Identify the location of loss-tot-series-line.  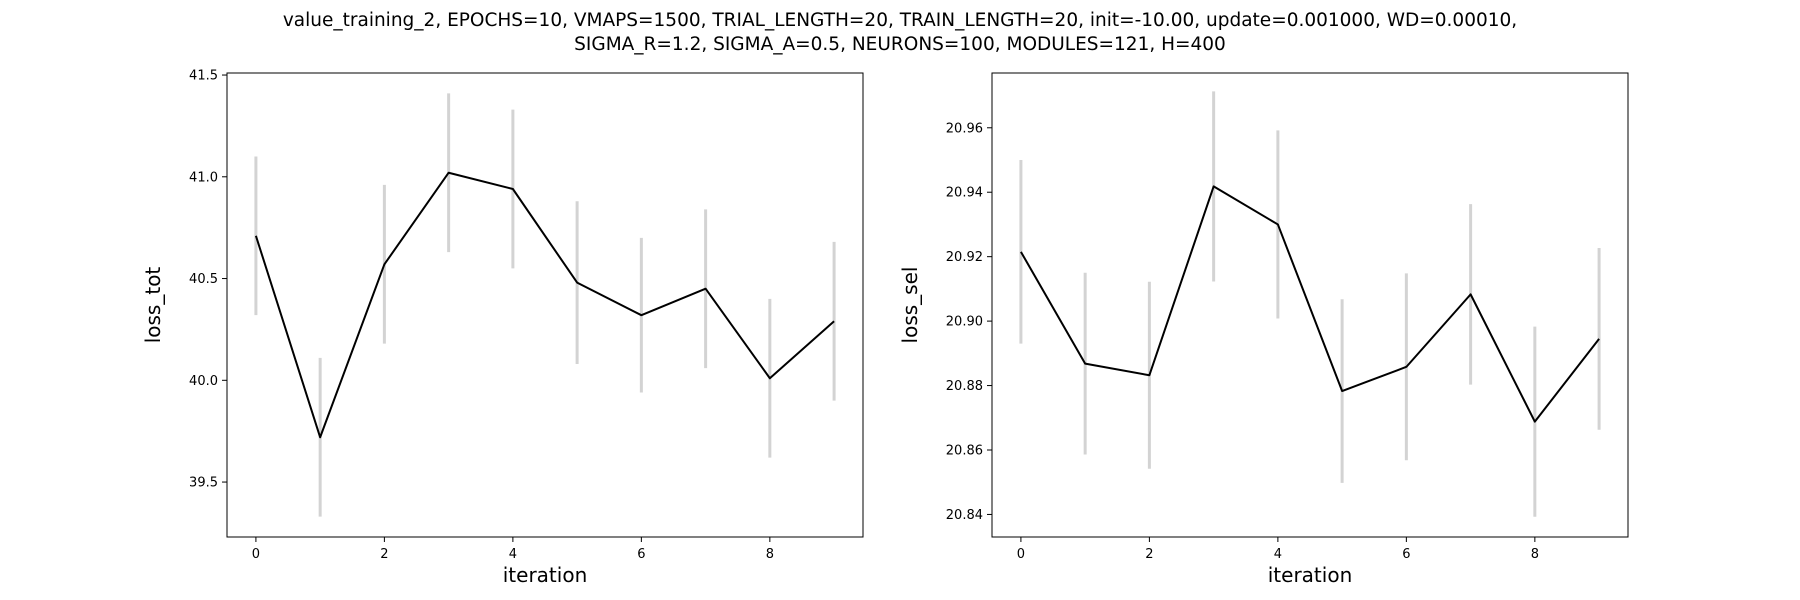
(544, 305).